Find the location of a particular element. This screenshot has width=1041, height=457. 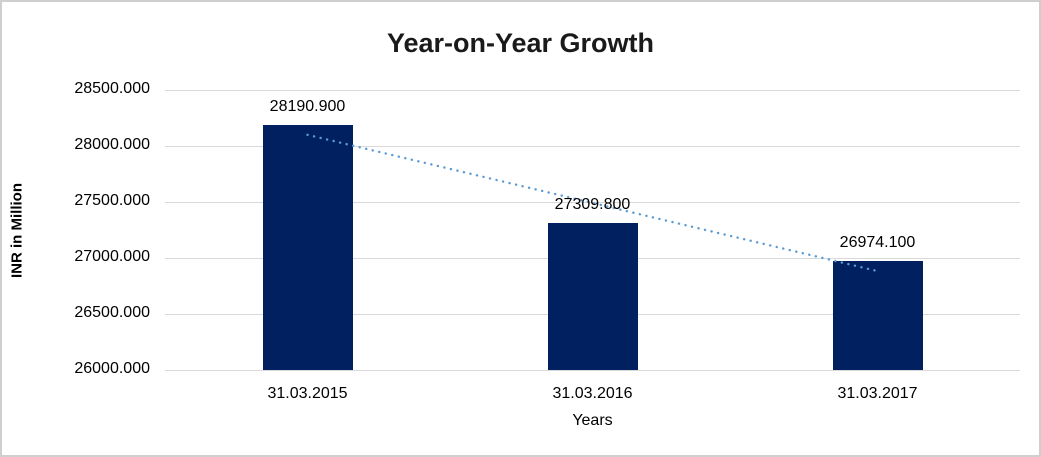

y-tick-label: 27000.000 is located at coordinates (112, 256).